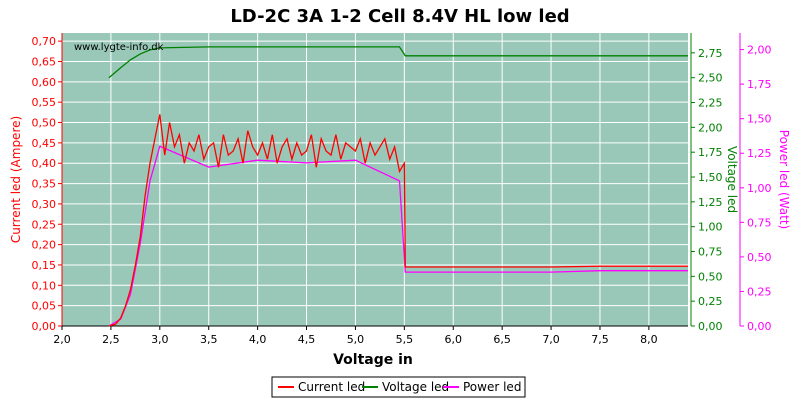 This screenshot has width=800, height=400. I want to click on voltage-tick-label: 2,75, so click(710, 53).